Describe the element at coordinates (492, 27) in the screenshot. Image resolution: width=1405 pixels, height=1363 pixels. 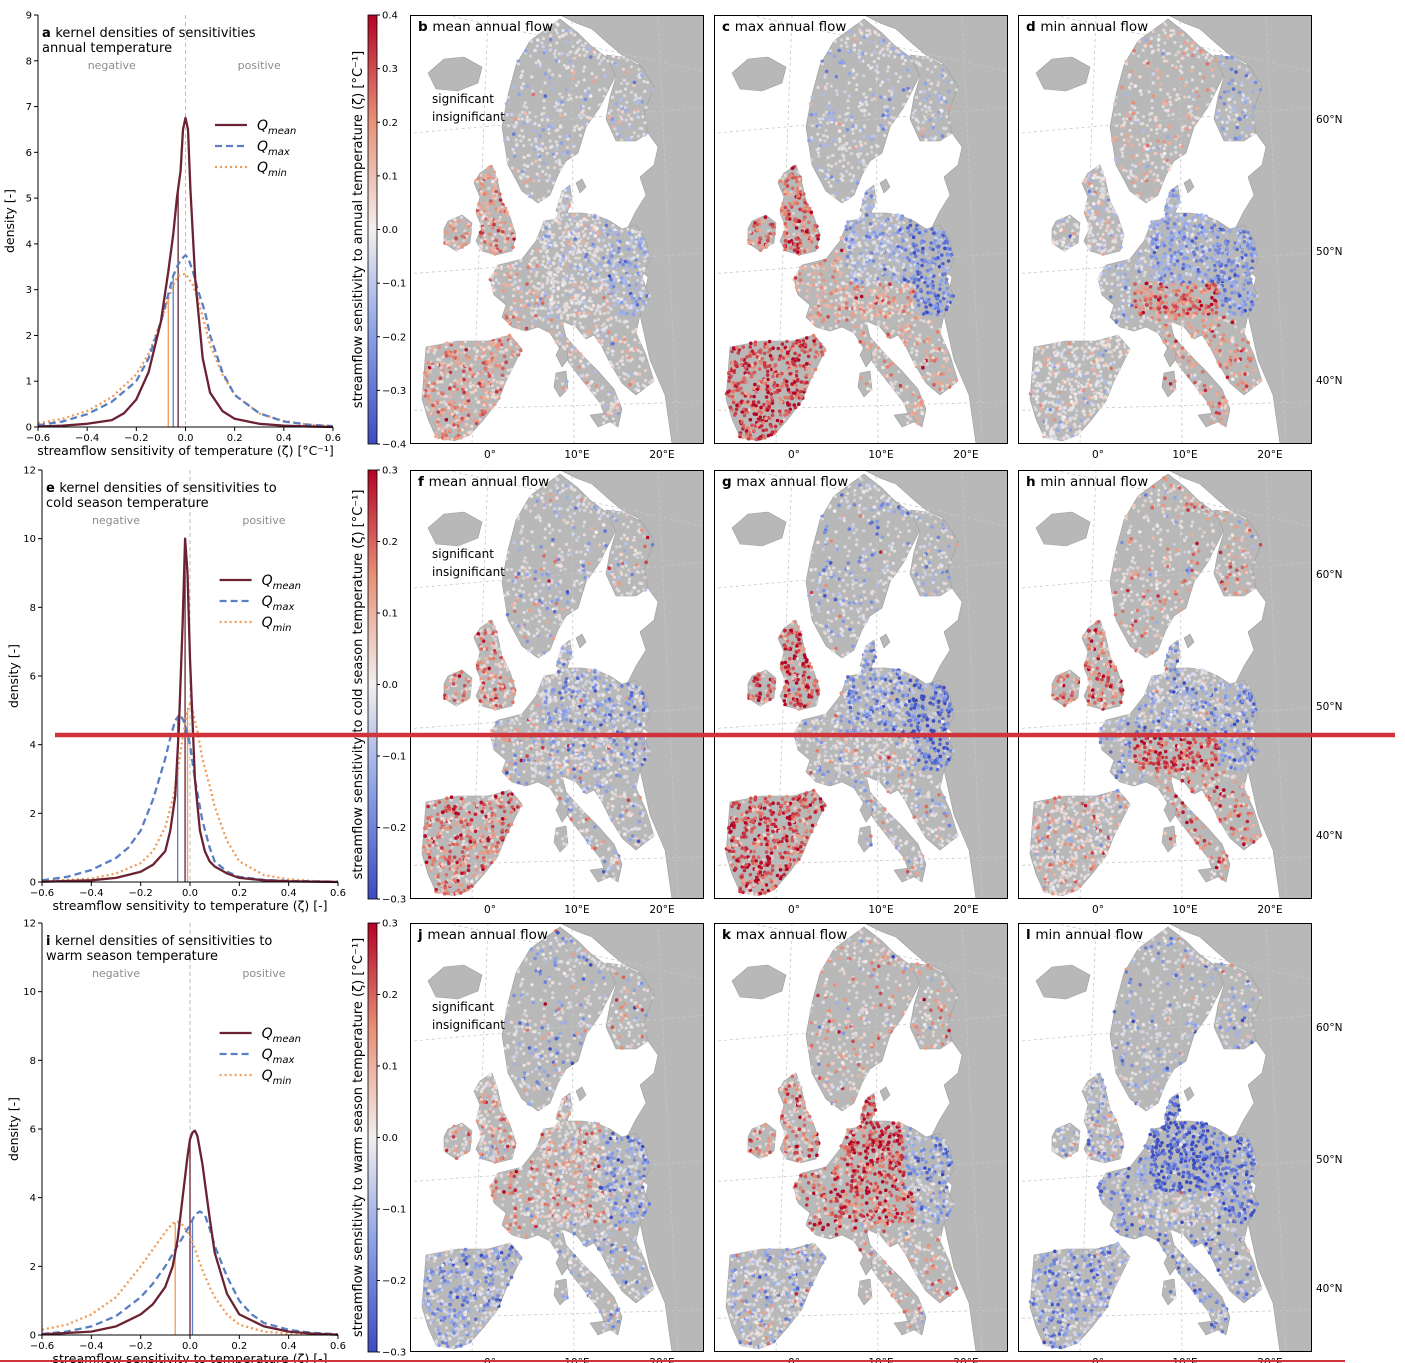
I see `map-title-text: mean annual flow` at that location.